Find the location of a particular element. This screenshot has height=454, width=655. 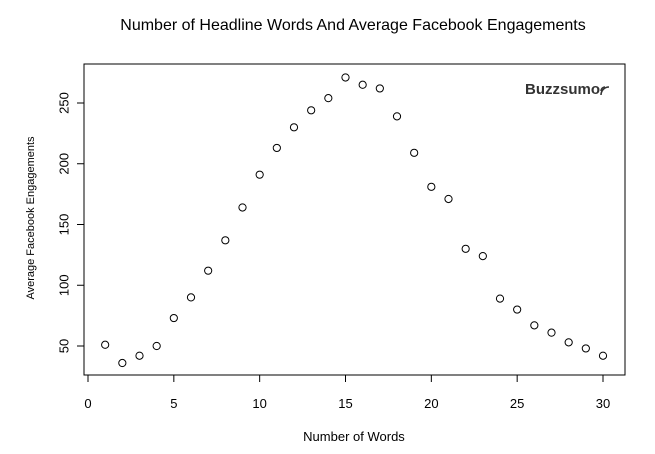

x-axis-label: Number of Words is located at coordinates (354, 436).